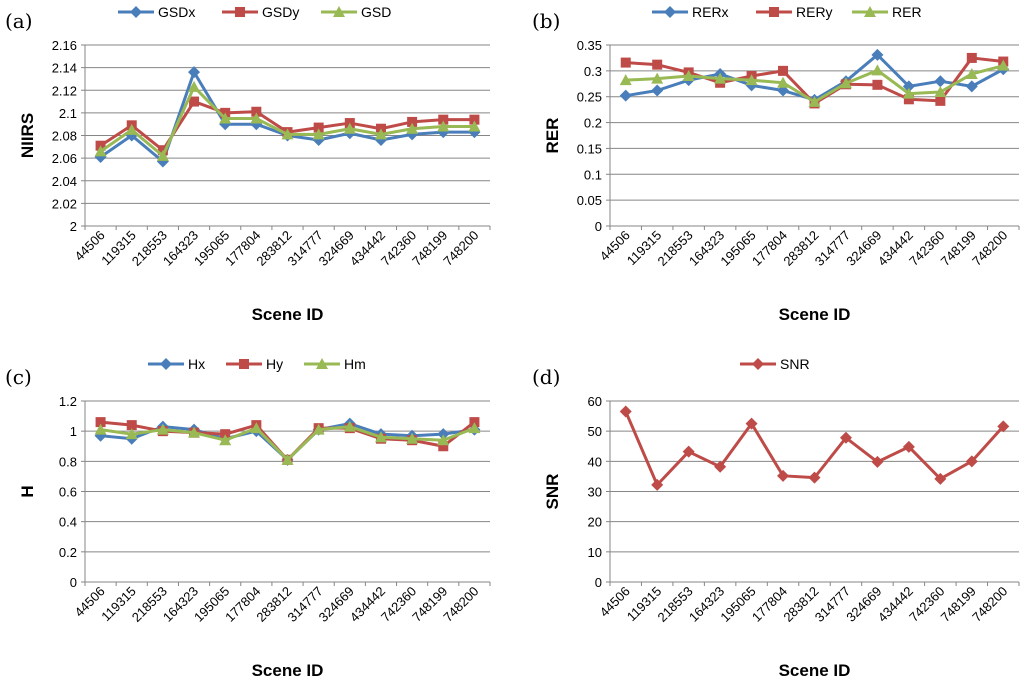 This screenshot has width=1024, height=683. I want to click on x-axis-label-b: Scene ID, so click(815, 314).